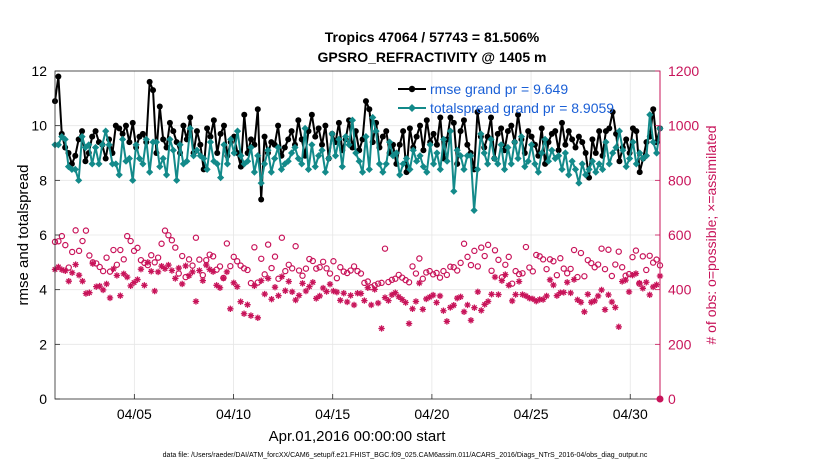 This screenshot has width=830, height=470. What do you see at coordinates (134, 414) in the screenshot?
I see `x-tick-label: 04/05` at bounding box center [134, 414].